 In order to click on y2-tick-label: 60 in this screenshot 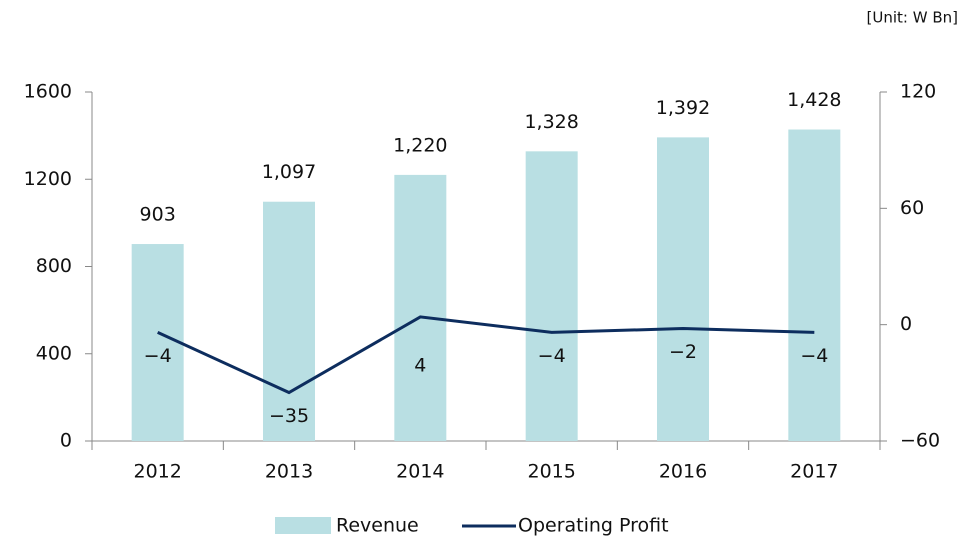, I will do `click(912, 208)`.